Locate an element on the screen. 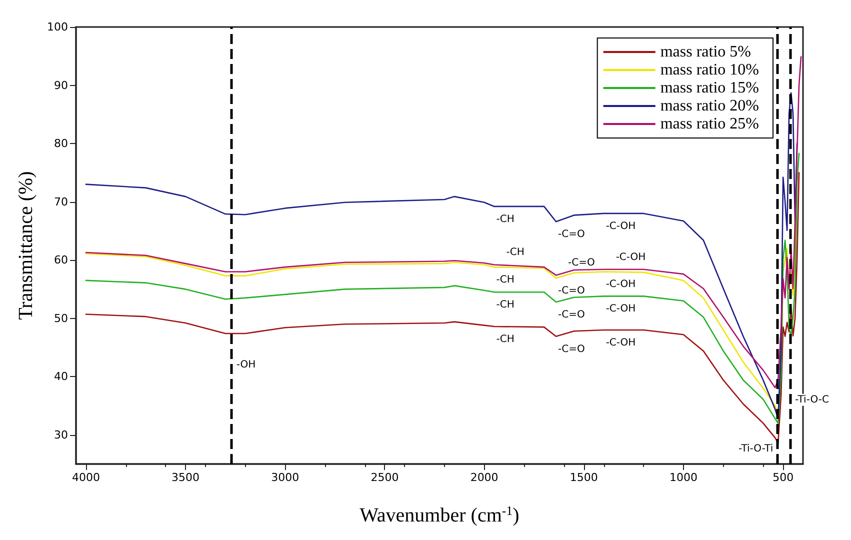 This screenshot has height=540, width=851. y-tick-label: 100 is located at coordinates (57, 27).